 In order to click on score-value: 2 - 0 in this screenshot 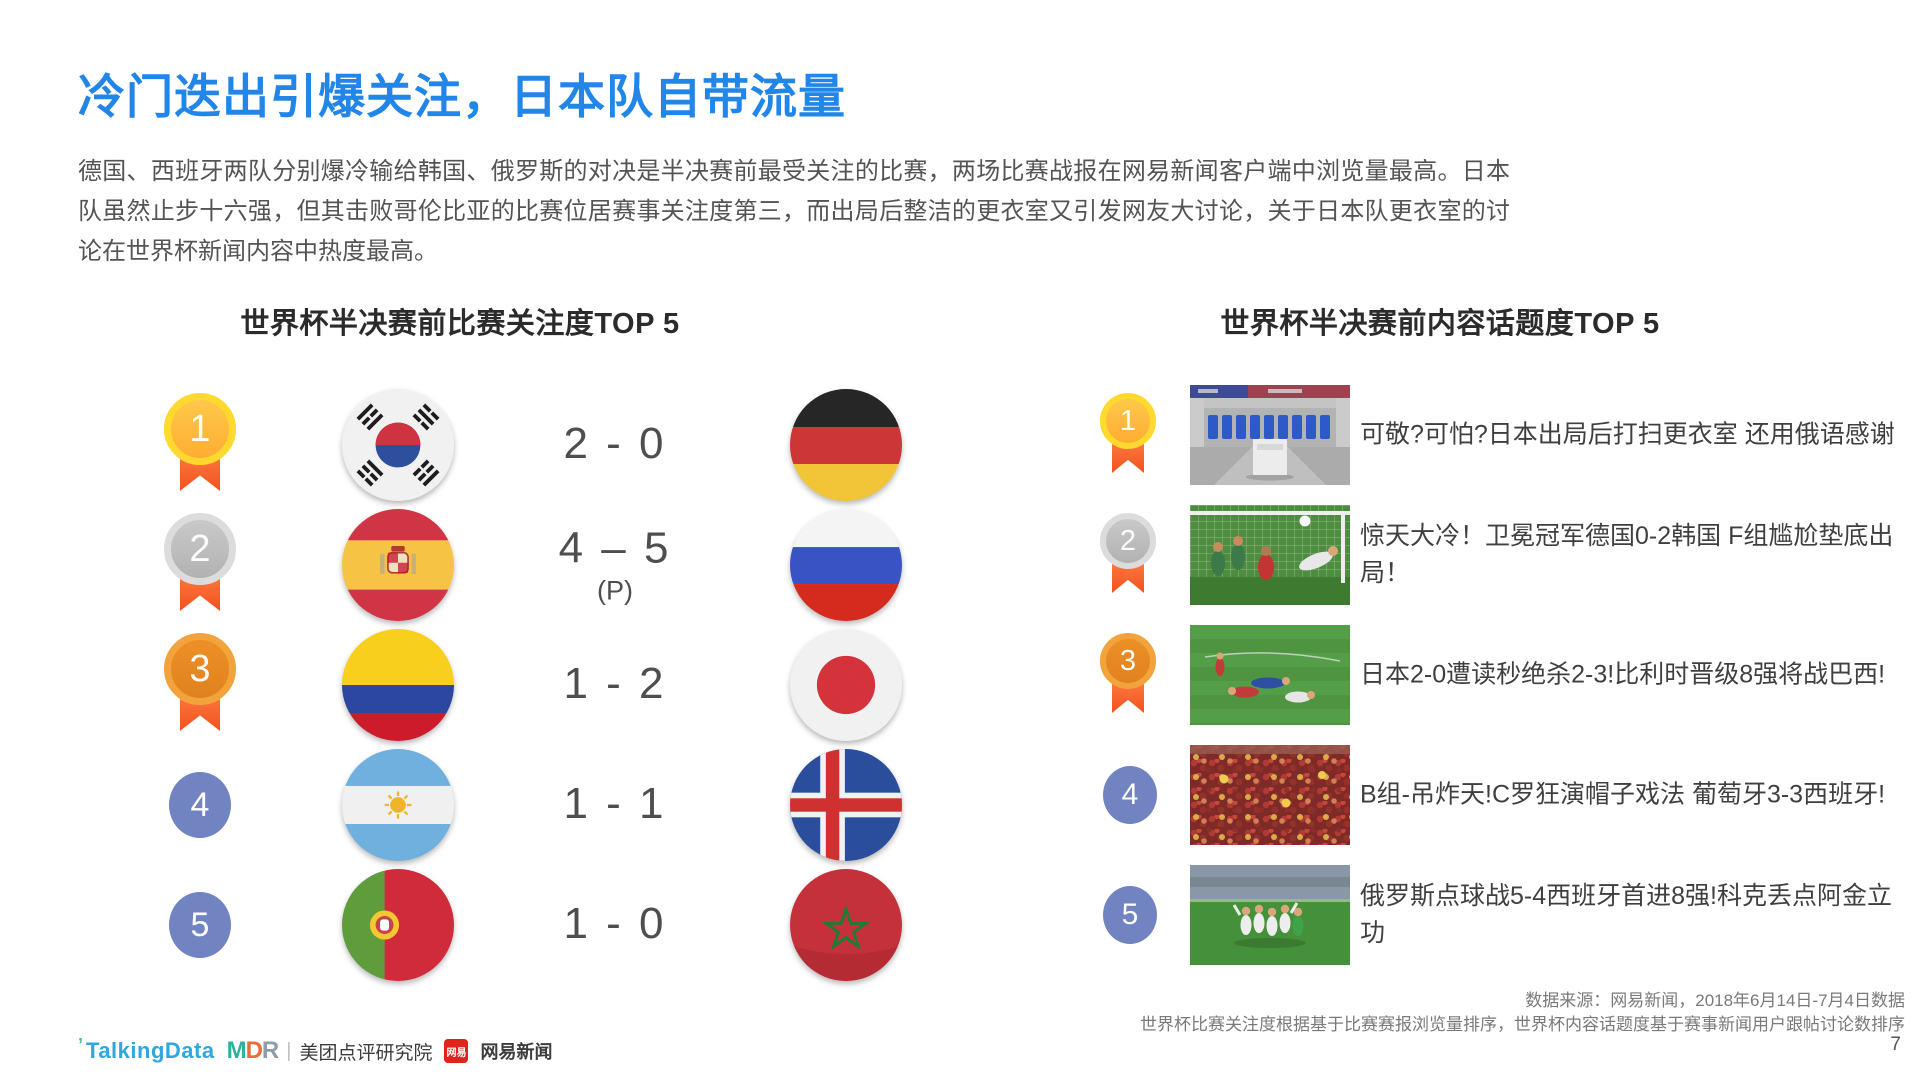, I will do `click(615, 443)`.